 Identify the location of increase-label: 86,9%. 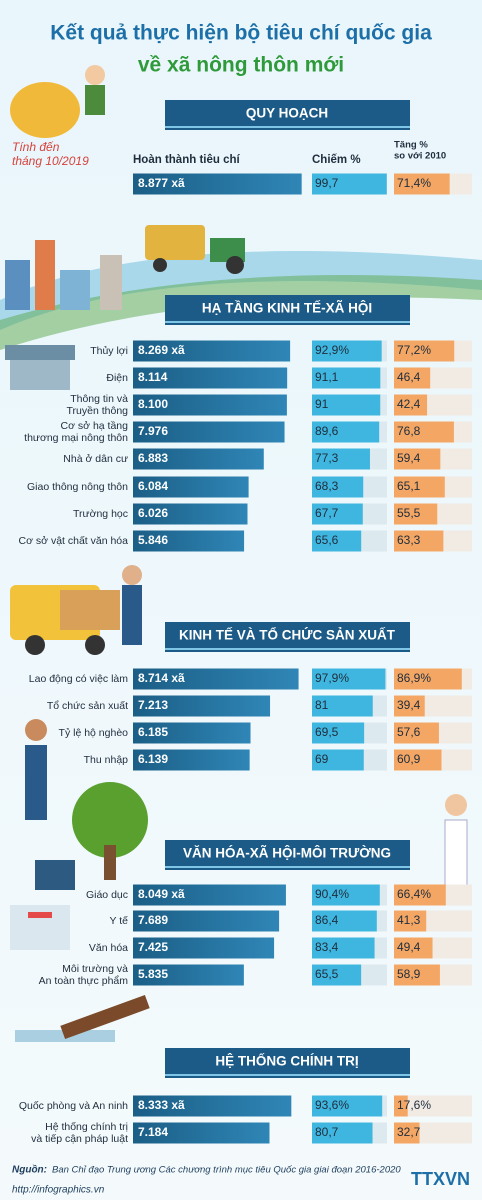
(414, 678).